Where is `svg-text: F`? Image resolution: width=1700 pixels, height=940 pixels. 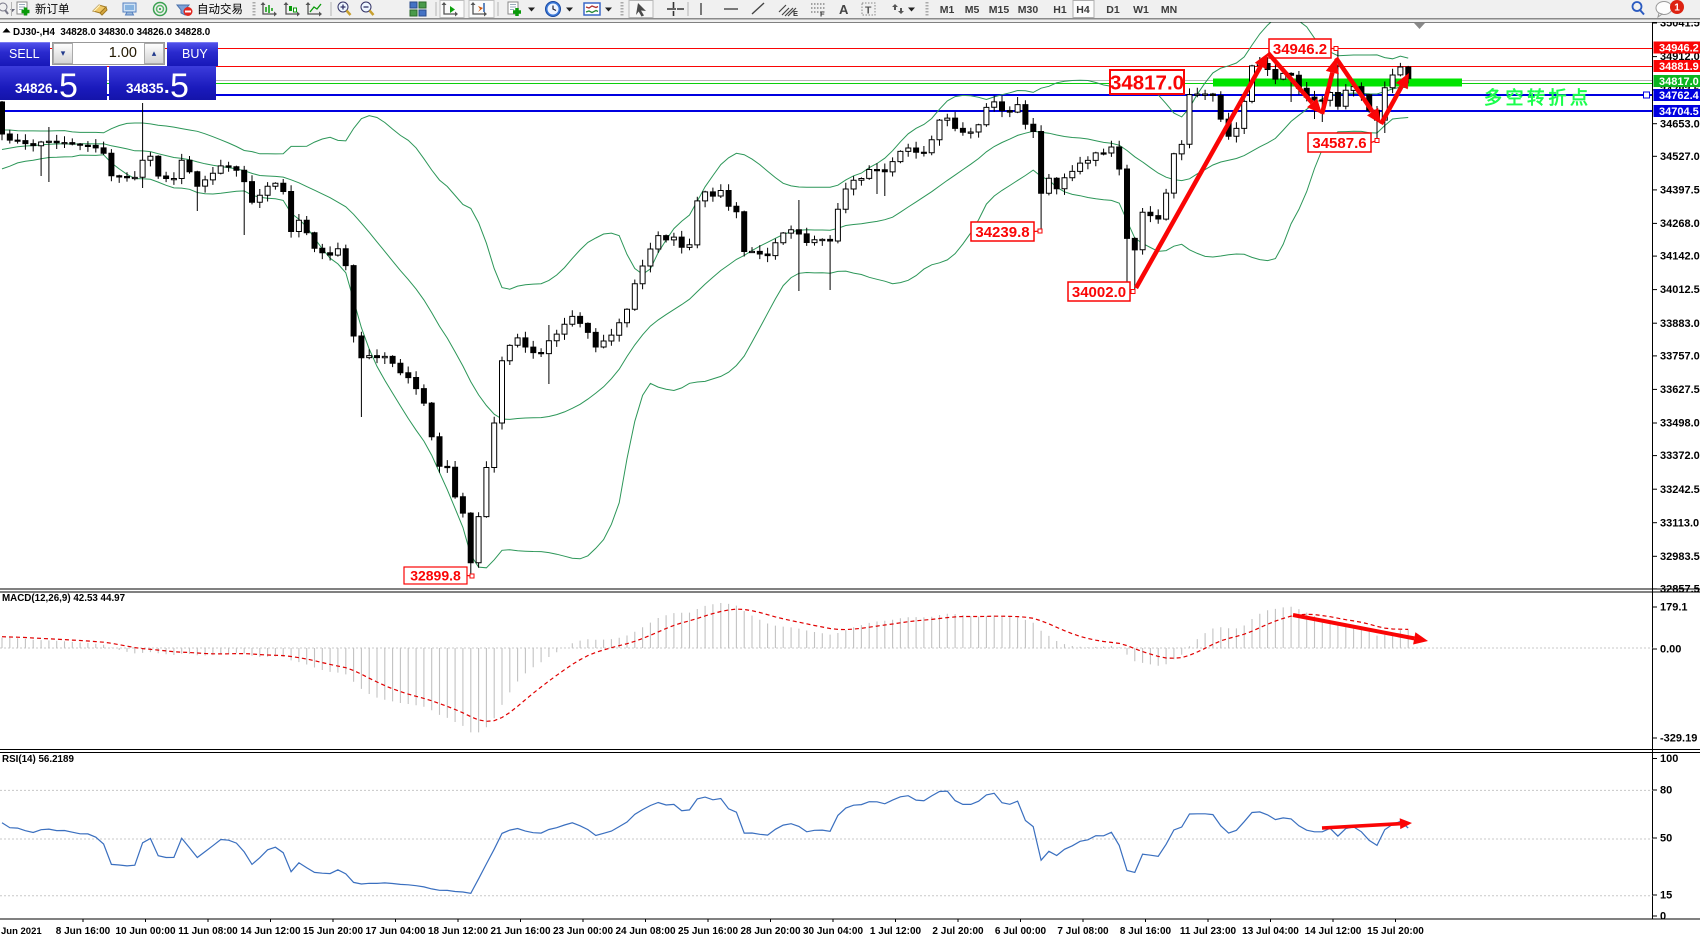 svg-text: F is located at coordinates (822, 14).